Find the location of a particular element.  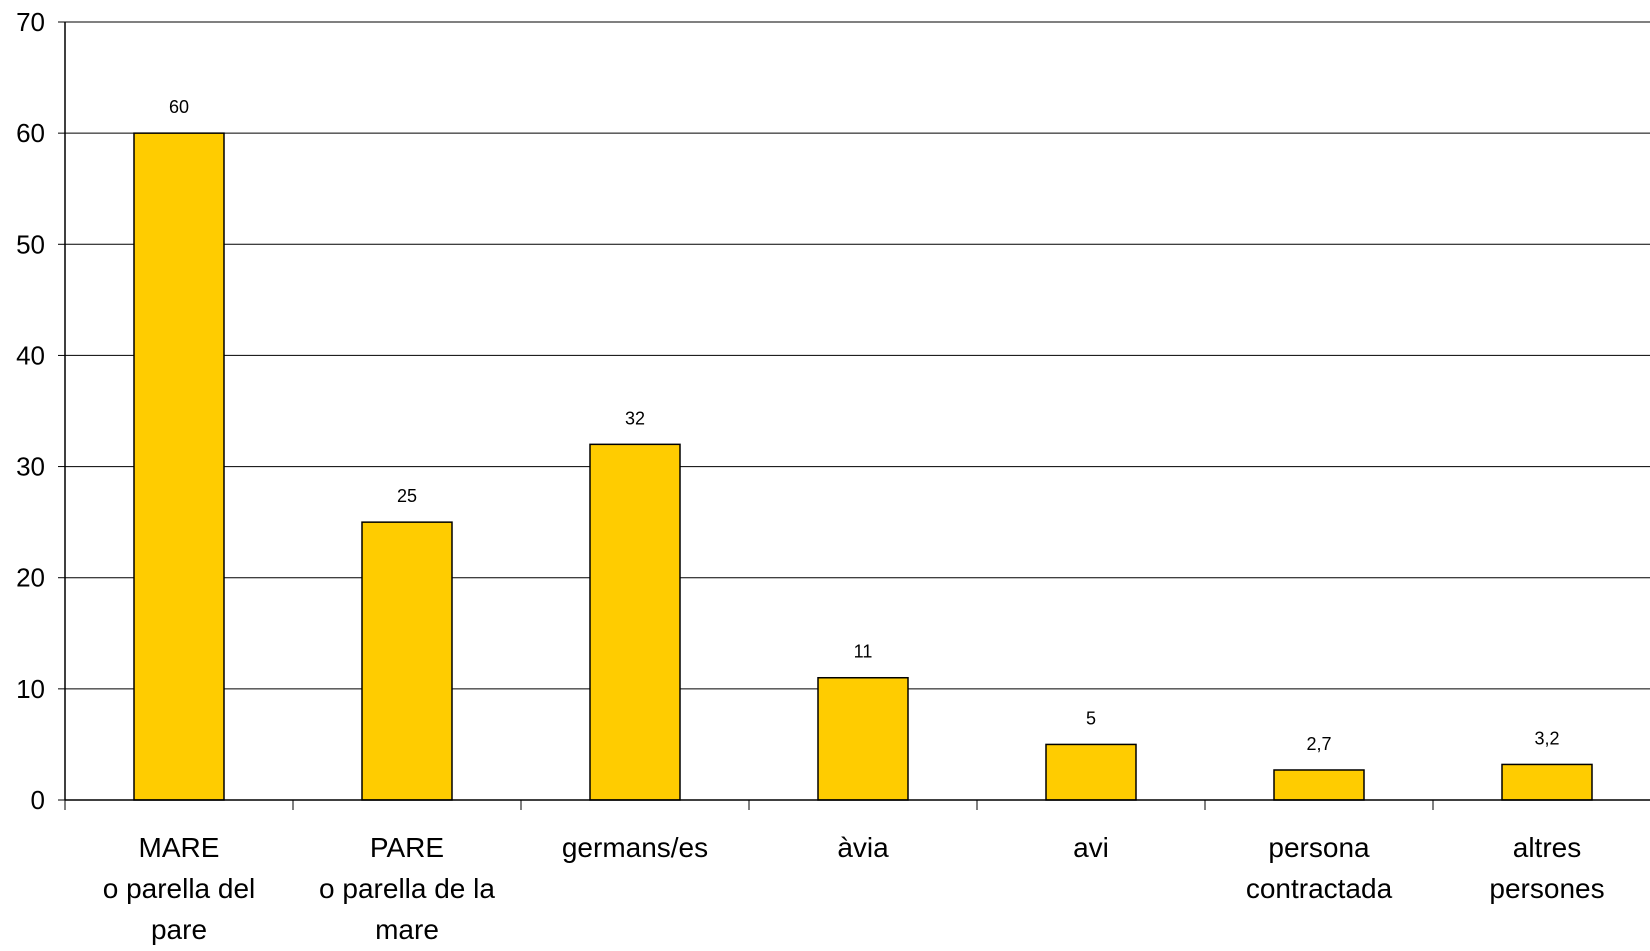

x-category-line: àvia is located at coordinates (863, 847).